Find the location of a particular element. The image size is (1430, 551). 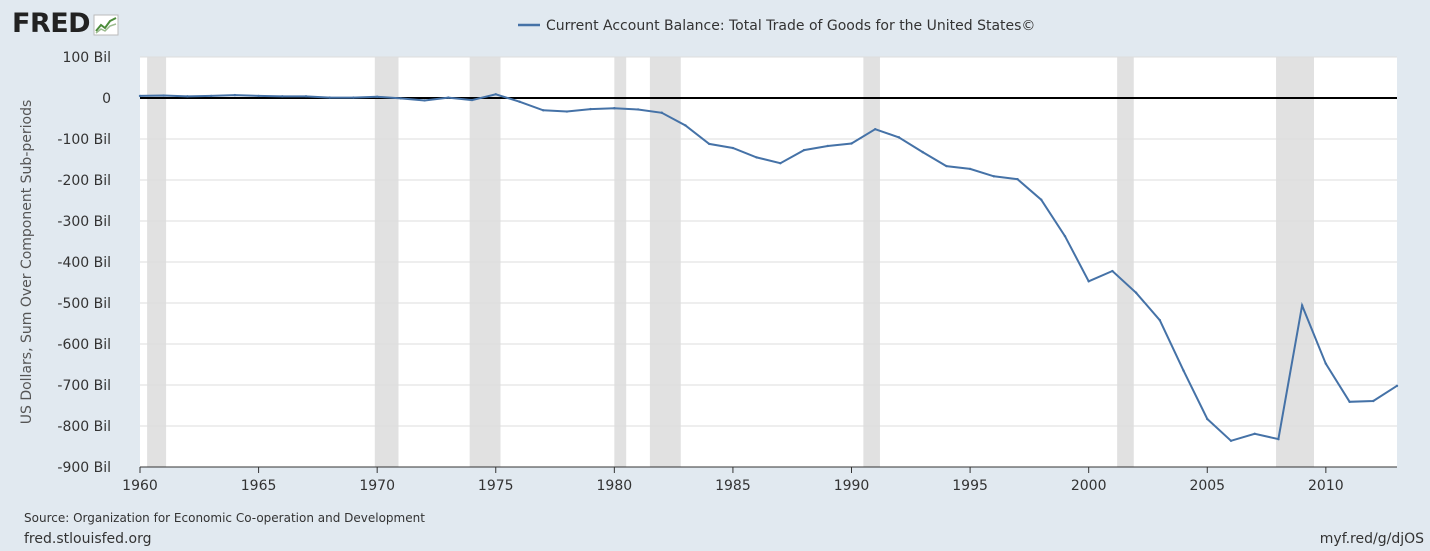

x-tick-label: 1960 is located at coordinates (140, 486).